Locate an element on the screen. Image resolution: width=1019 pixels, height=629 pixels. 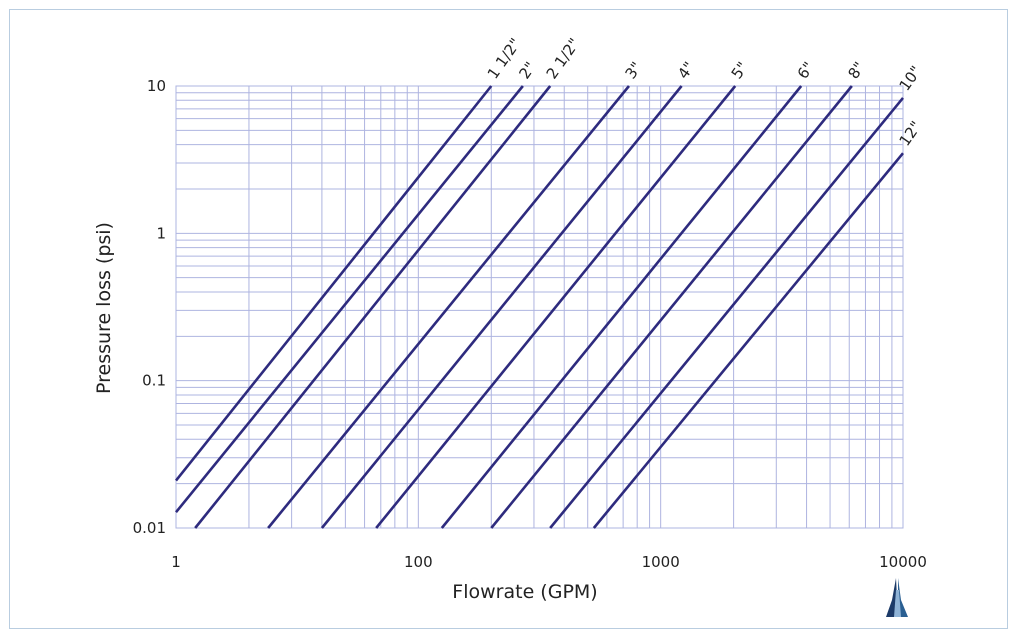
series-label: 6" is located at coordinates (806, 70).